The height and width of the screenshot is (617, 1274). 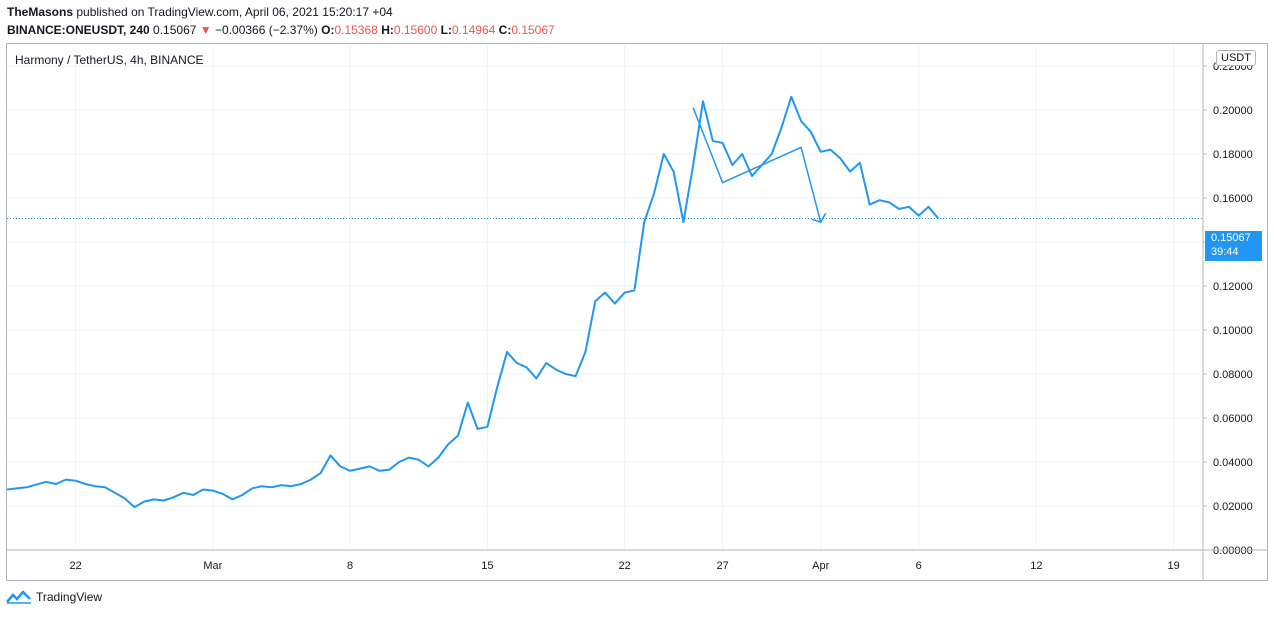 What do you see at coordinates (18, 597) in the screenshot?
I see `tradingview-logo-icon` at bounding box center [18, 597].